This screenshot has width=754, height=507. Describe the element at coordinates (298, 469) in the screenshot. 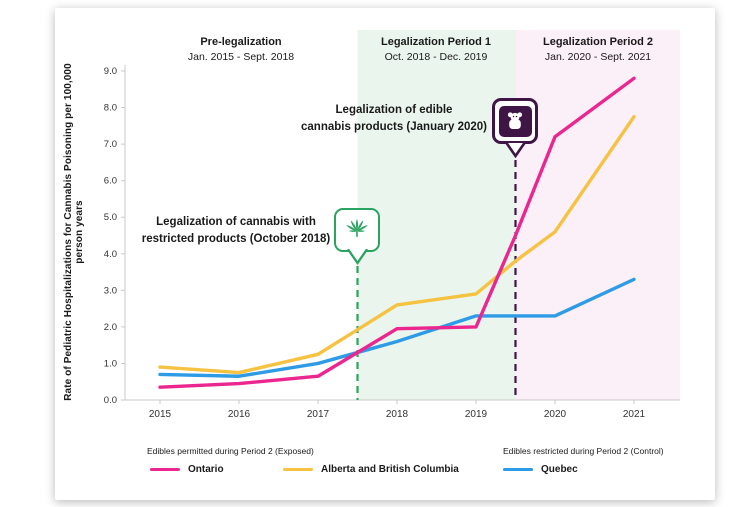

I see `legend-swatch-alberta-bc` at that location.